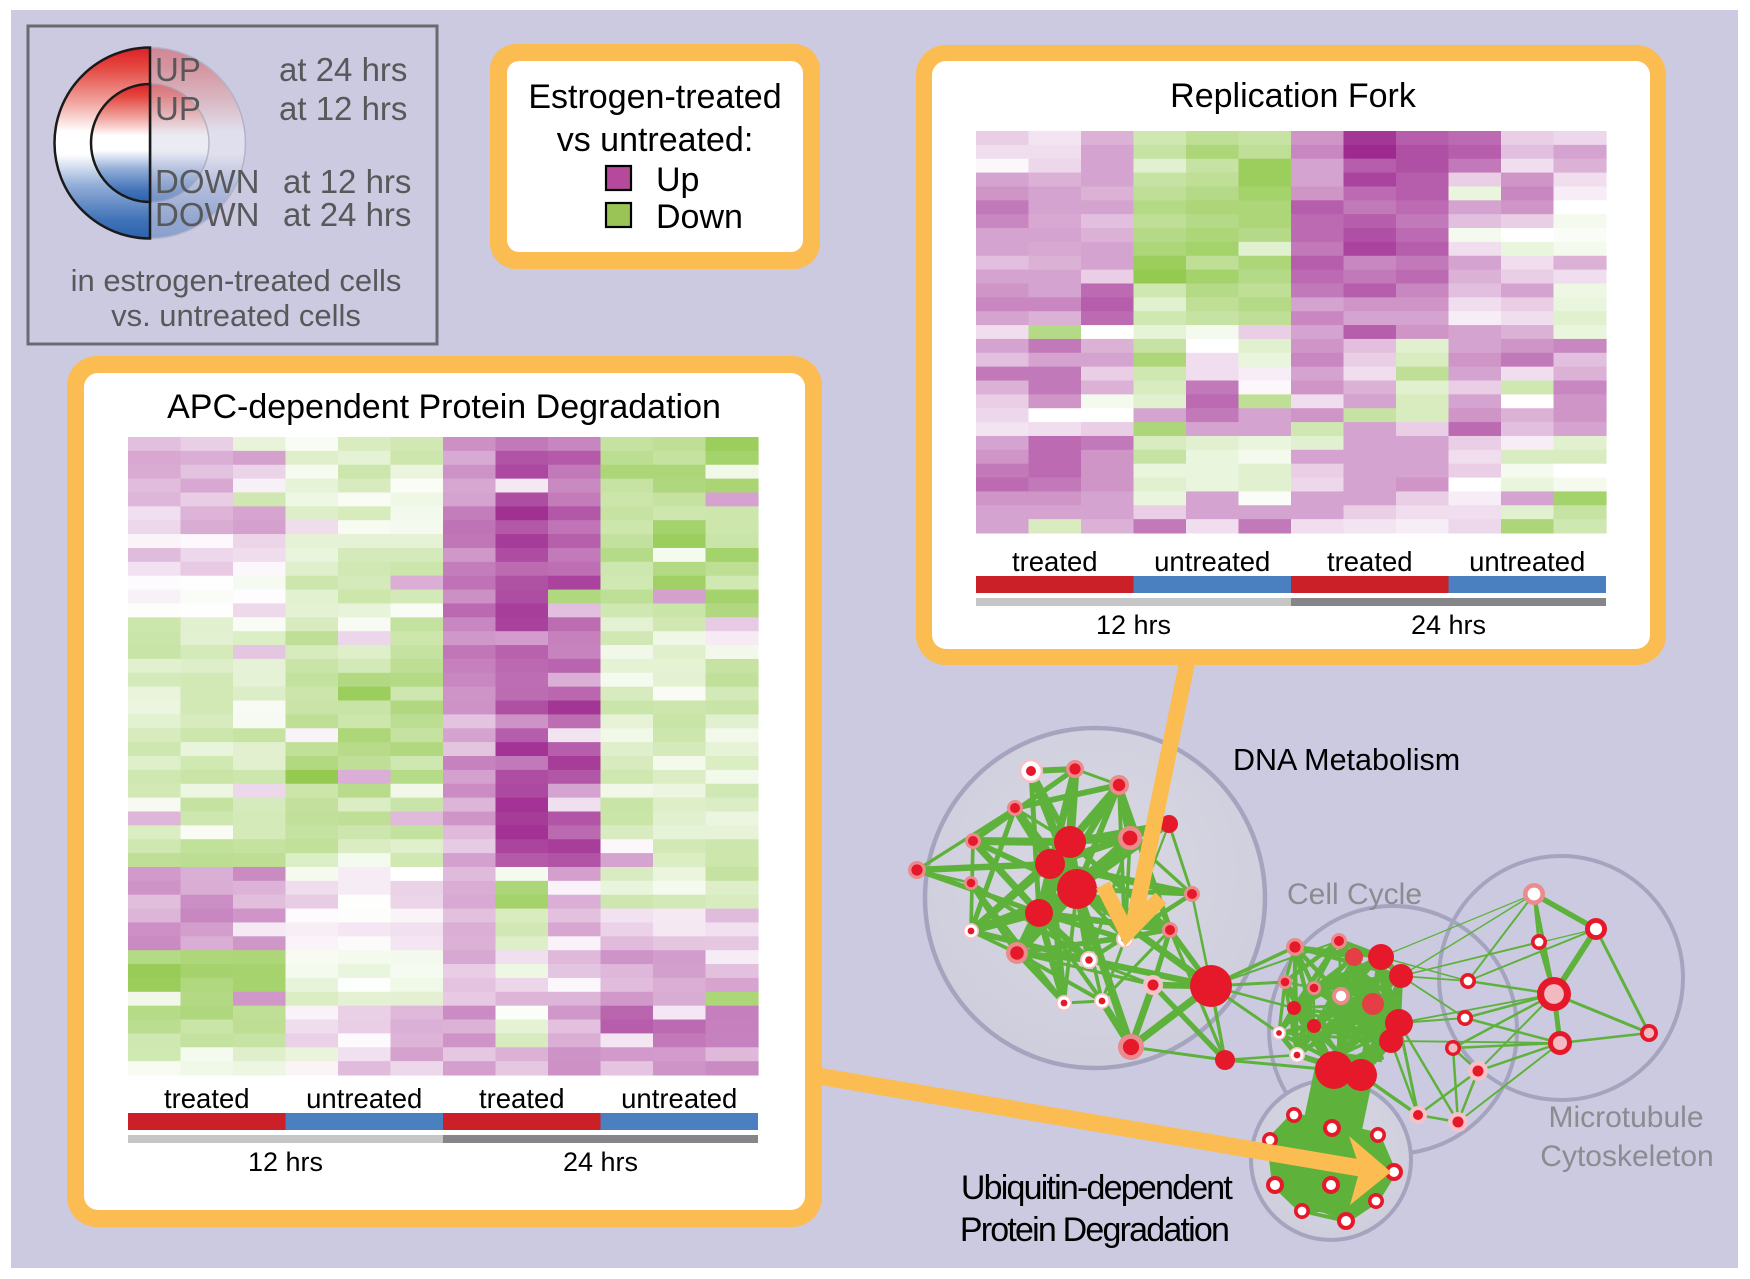 The image size is (1750, 1279). I want to click on svg-text: Estrogen-treated, so click(654, 97).